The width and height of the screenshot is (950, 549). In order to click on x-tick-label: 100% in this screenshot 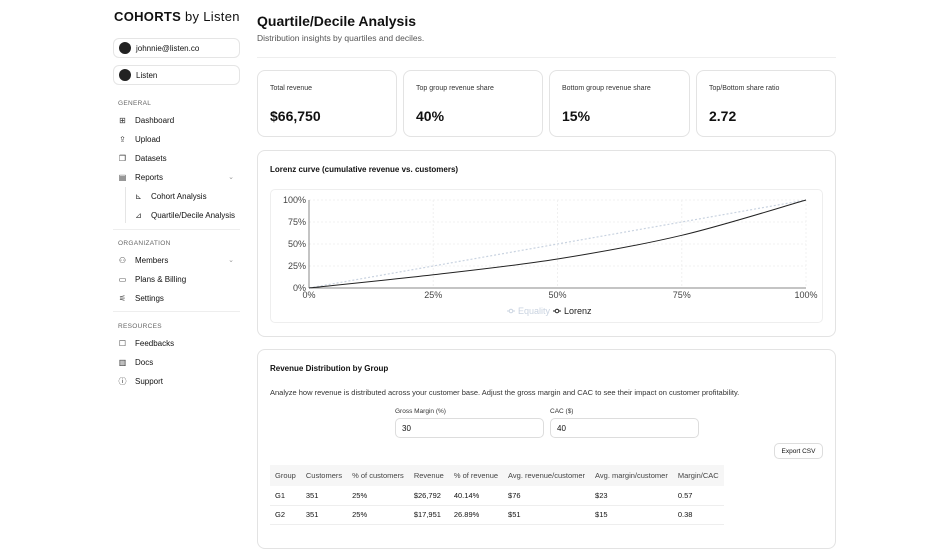, I will do `click(805, 295)`.